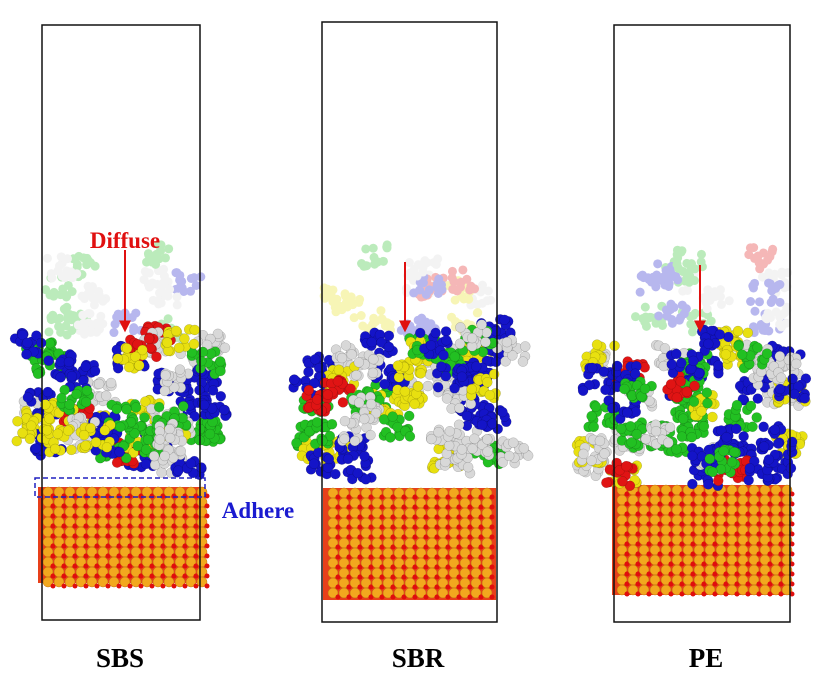 This screenshot has width=825, height=674. I want to click on panel-label: PE, so click(706, 658).